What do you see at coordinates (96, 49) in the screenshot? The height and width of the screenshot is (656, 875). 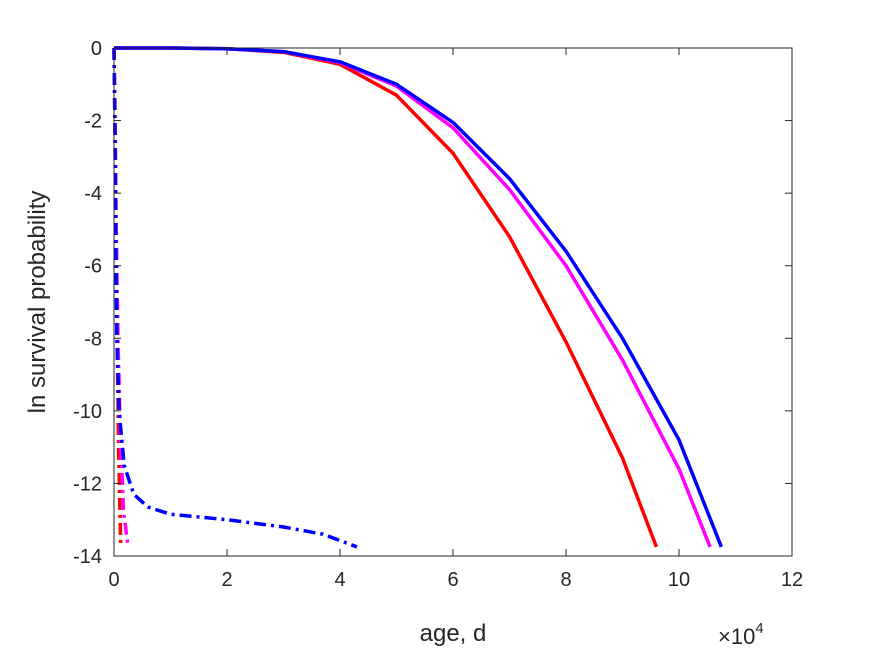 I see `y-tick-label: 0` at bounding box center [96, 49].